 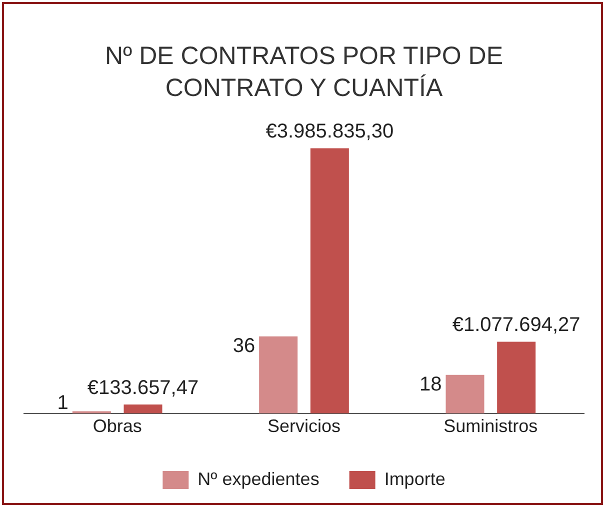 I want to click on data-label: 36, so click(x=244, y=345).